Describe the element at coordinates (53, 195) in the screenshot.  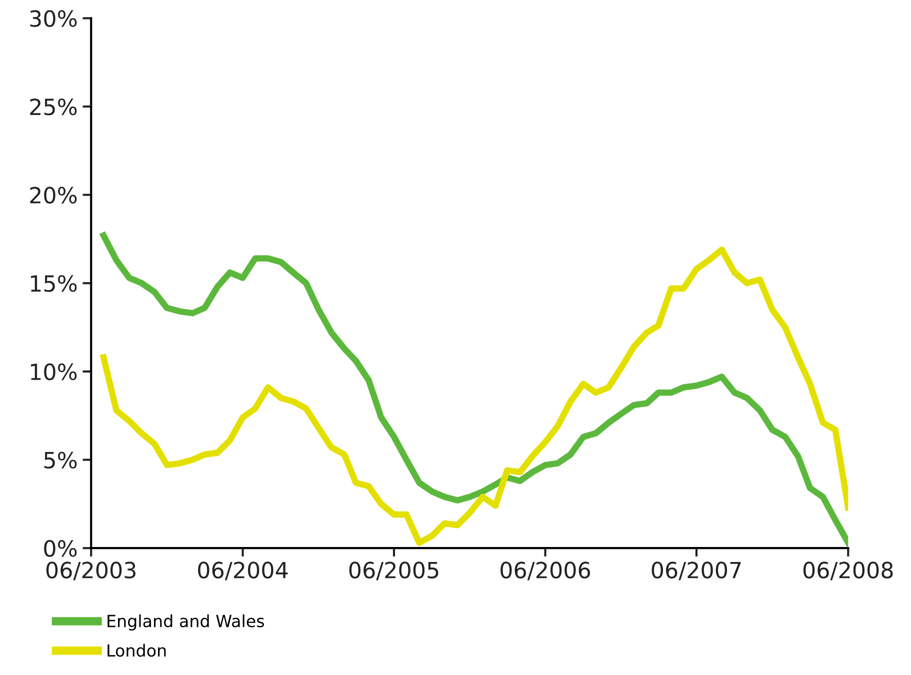
I see `y-tick-label: 20%` at that location.